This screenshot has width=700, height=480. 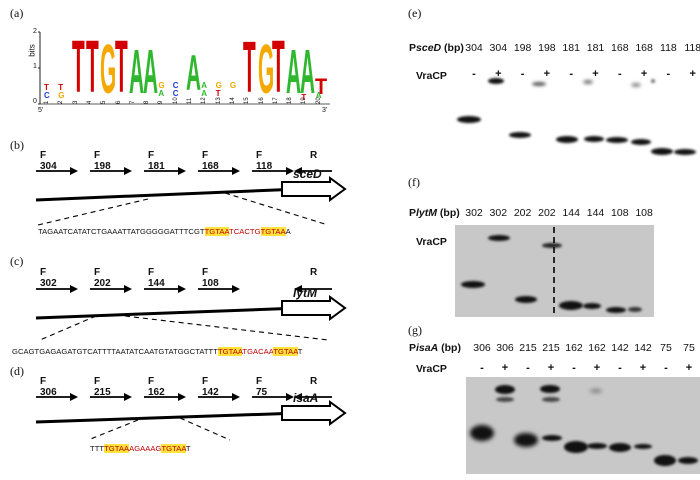 I want to click on e-lane-size-8: 168, so click(x=644, y=48).